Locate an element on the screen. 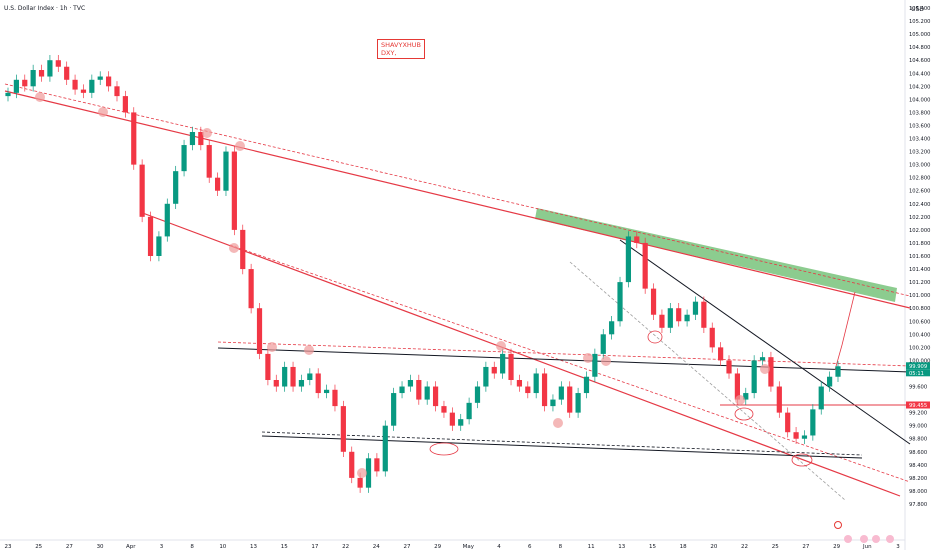 The height and width of the screenshot is (550, 932). y-tick-label: 105.200 is located at coordinates (919, 22).